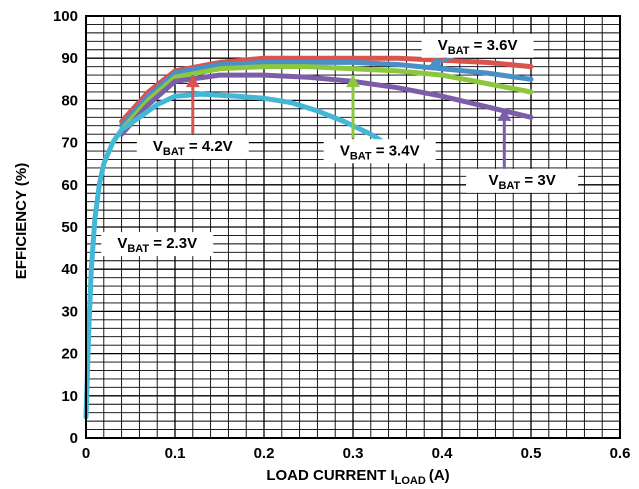  I want to click on x-axis-title: LOAD CURRENT ILOAD (A), so click(357, 477).